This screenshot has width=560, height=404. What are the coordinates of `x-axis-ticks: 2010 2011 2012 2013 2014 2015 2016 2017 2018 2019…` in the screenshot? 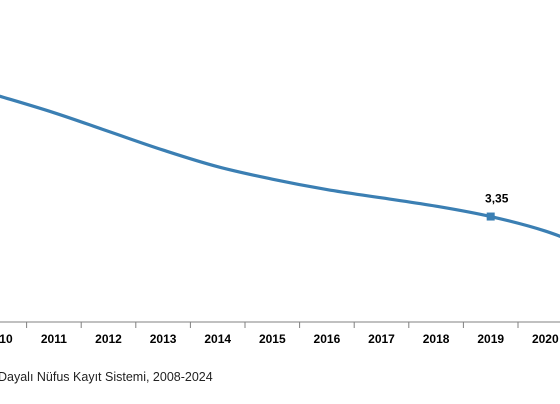 It's located at (279, 334).